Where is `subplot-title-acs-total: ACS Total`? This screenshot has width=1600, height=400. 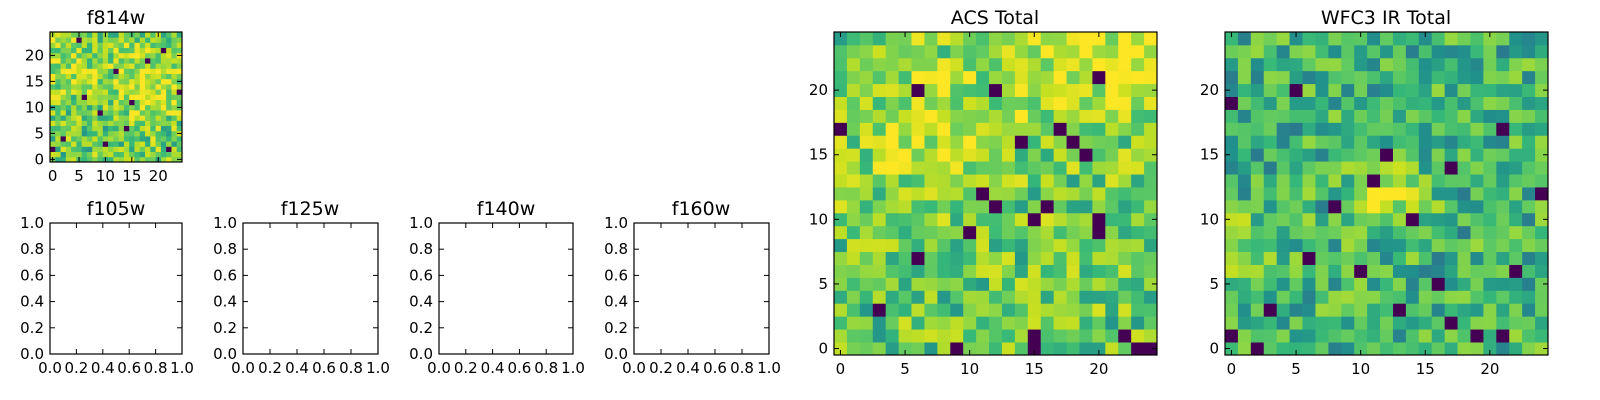
subplot-title-acs-total: ACS Total is located at coordinates (995, 18).